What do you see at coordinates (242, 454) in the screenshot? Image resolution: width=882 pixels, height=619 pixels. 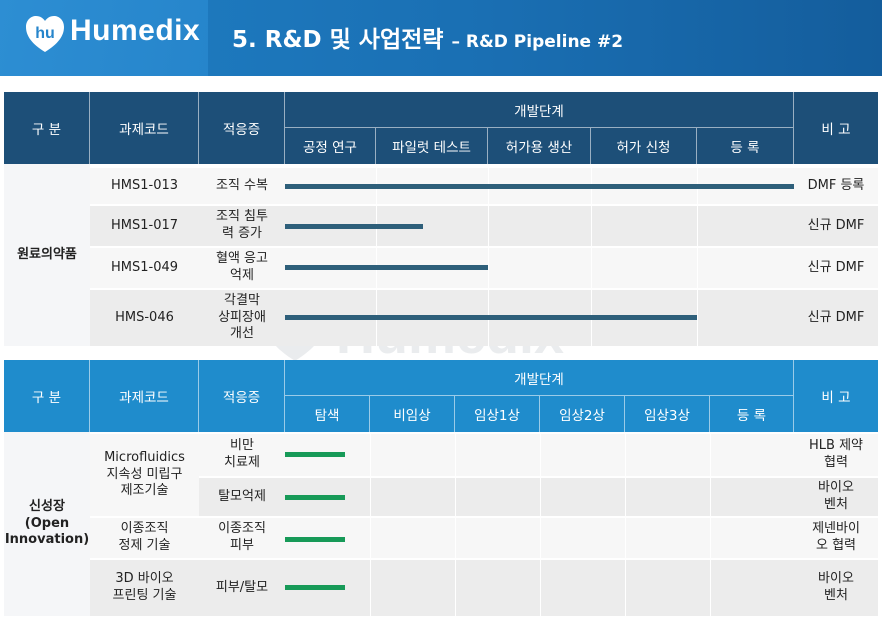 I see `indication: 비만 치료제` at bounding box center [242, 454].